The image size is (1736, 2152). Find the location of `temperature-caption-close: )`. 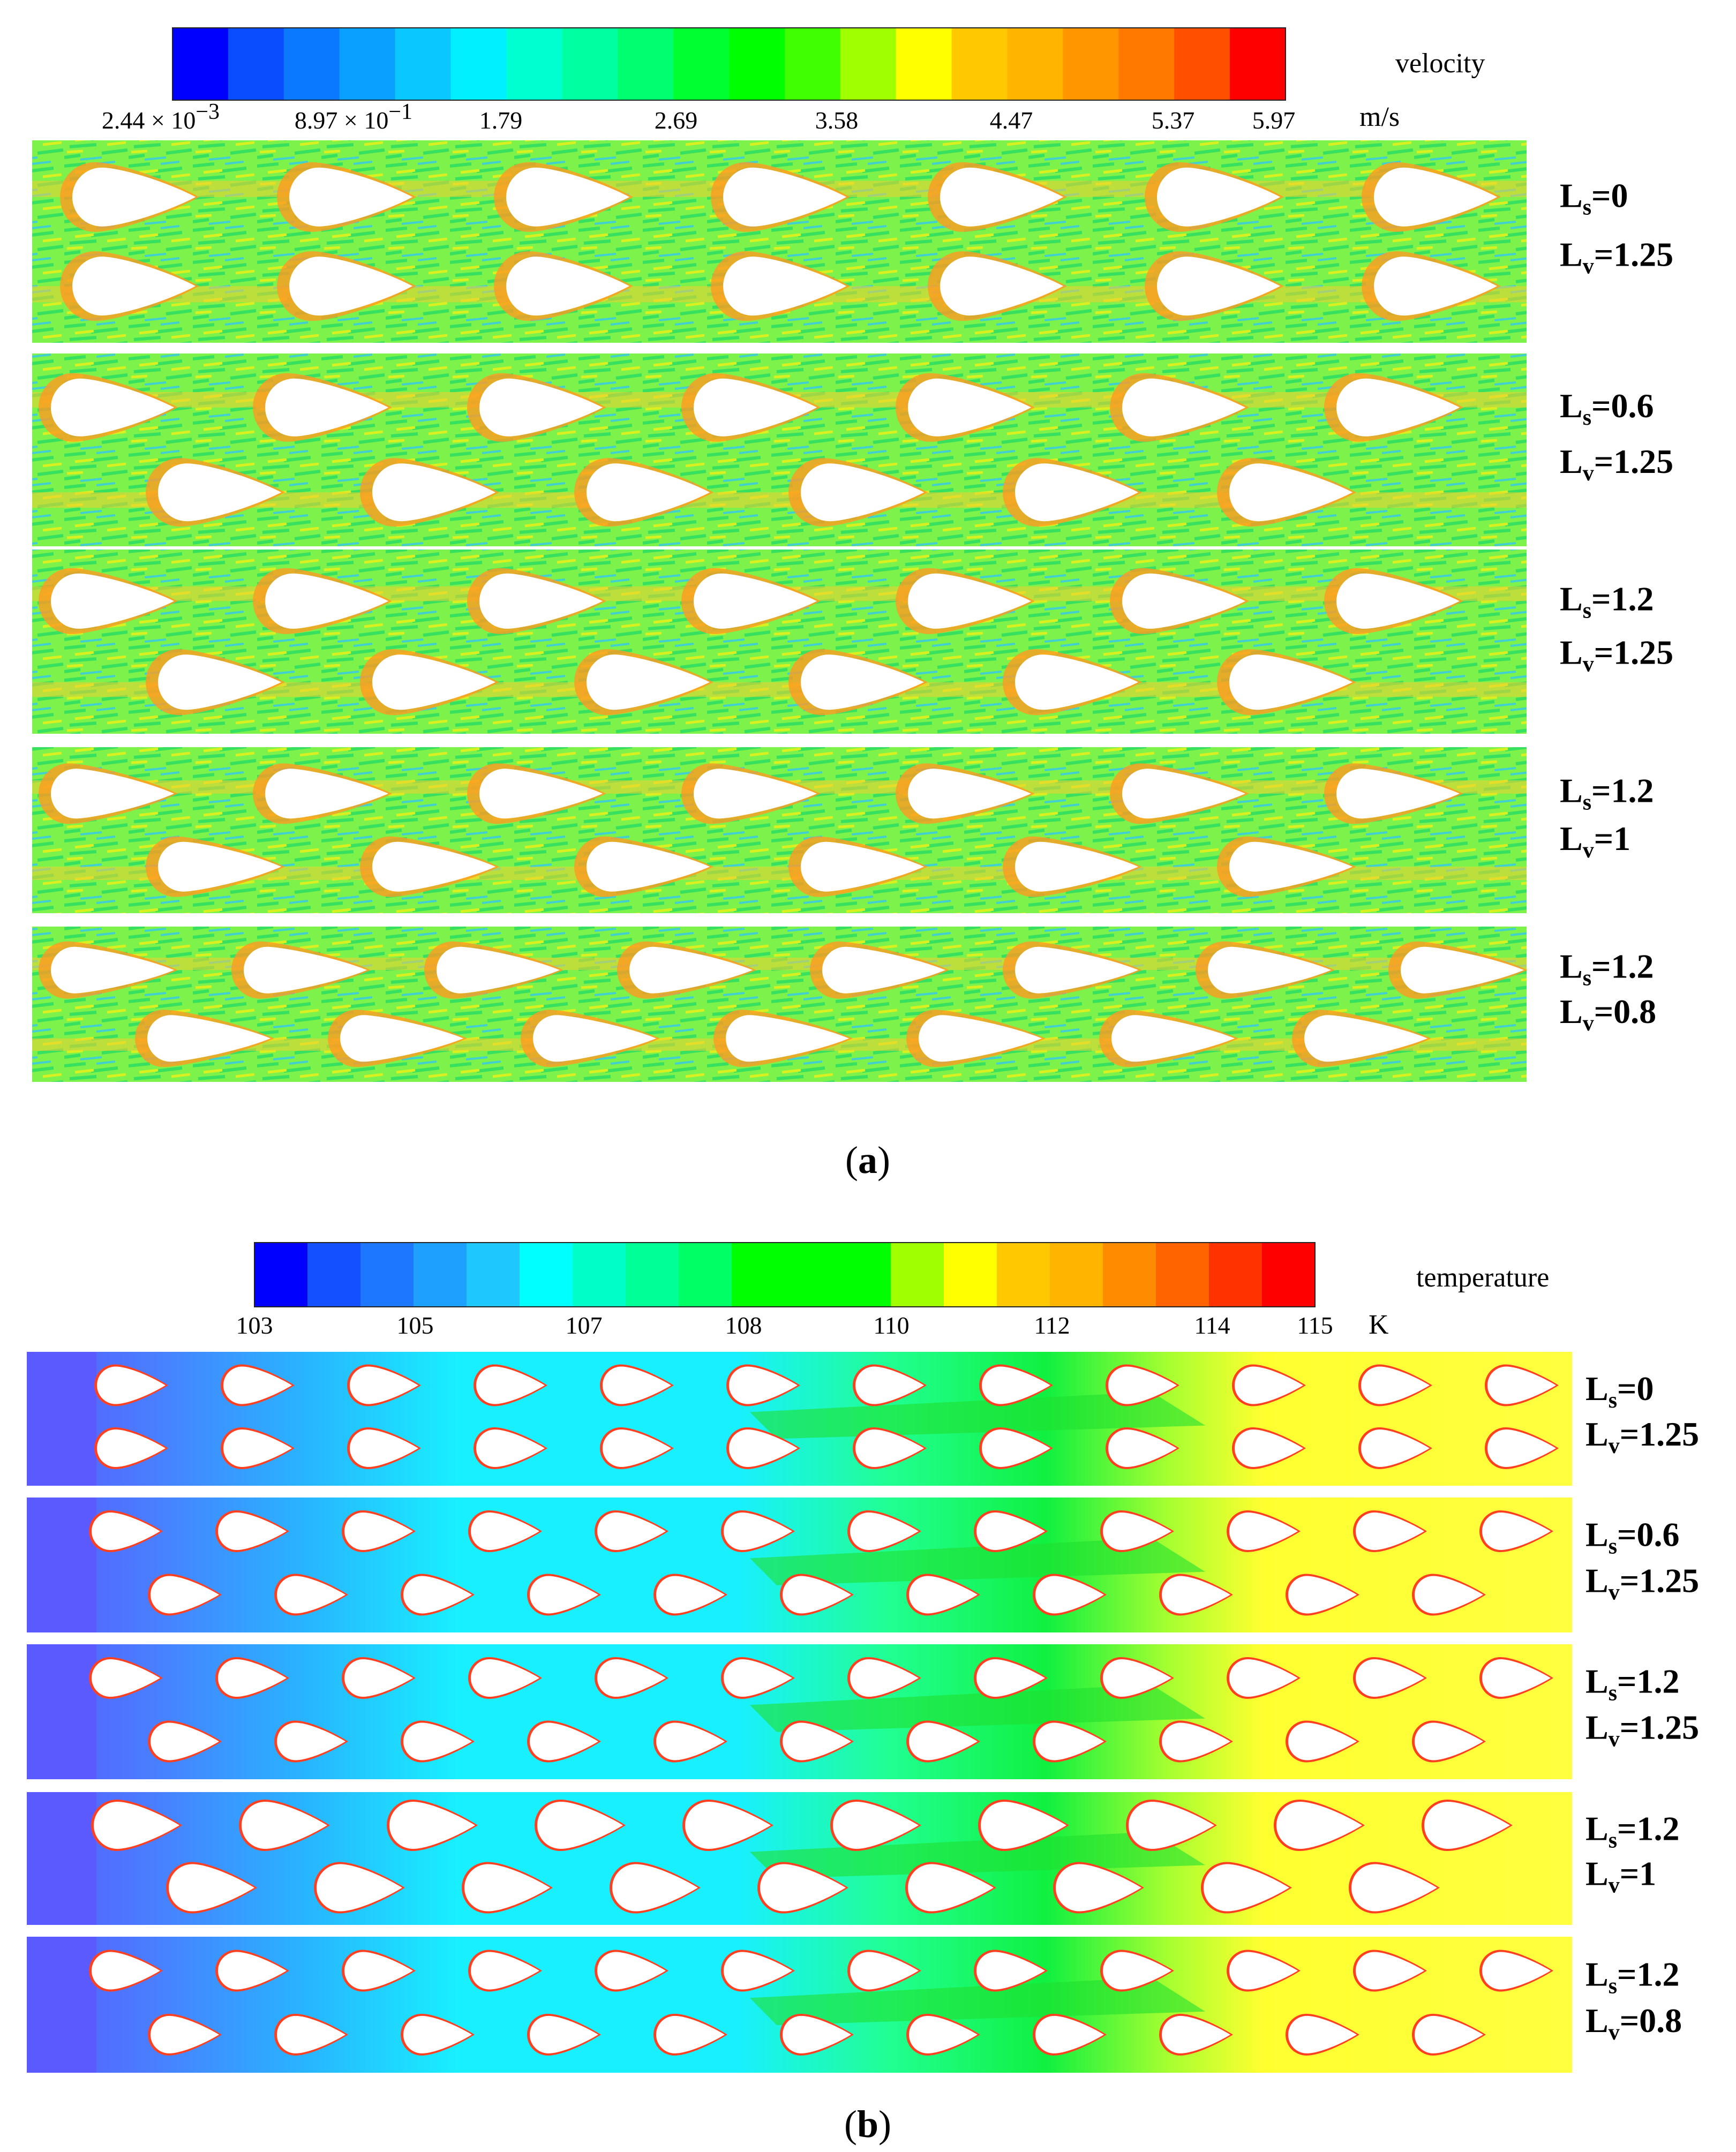

temperature-caption-close: ) is located at coordinates (885, 2124).